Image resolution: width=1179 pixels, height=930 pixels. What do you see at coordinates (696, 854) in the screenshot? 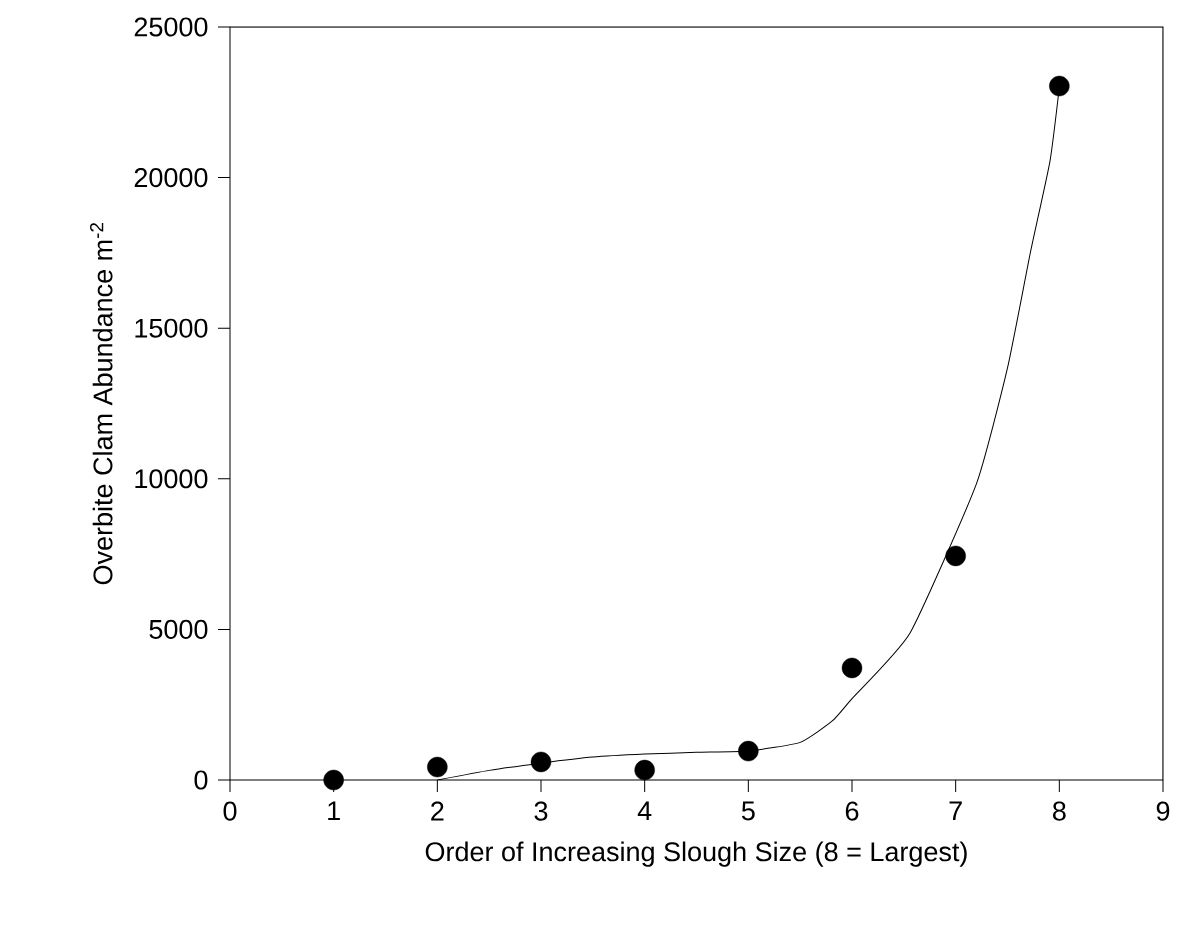
I see `x-axis-title: Order of Increasing Slough Size (8 = Largest)` at bounding box center [696, 854].